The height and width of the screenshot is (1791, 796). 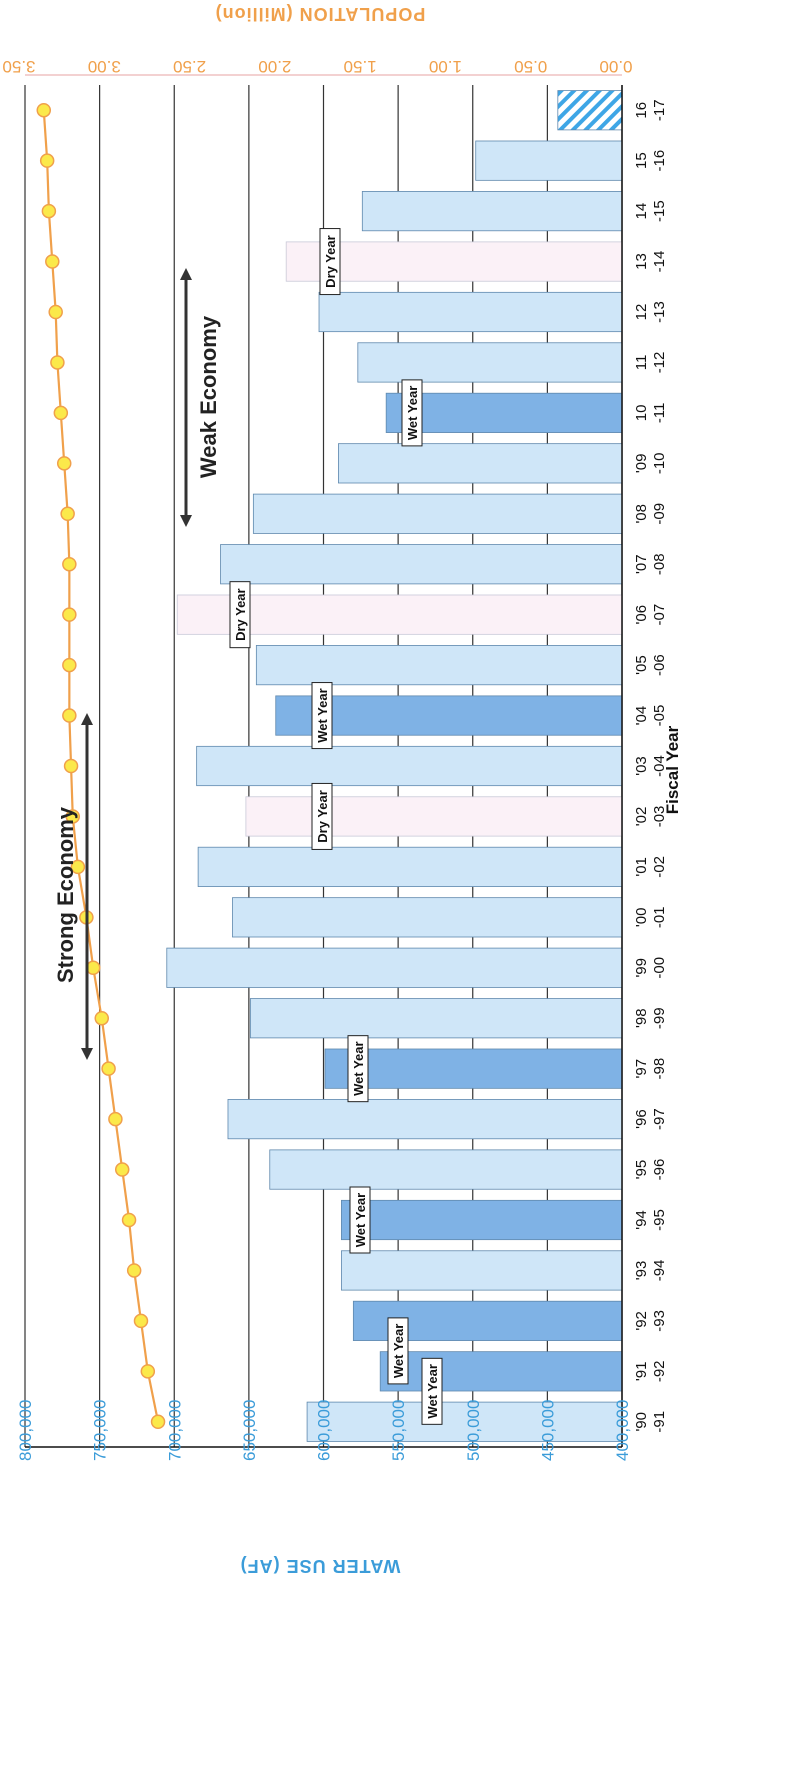 What do you see at coordinates (174, 1430) in the screenshot?
I see `y-tick-label-6: 700,000` at bounding box center [174, 1430].